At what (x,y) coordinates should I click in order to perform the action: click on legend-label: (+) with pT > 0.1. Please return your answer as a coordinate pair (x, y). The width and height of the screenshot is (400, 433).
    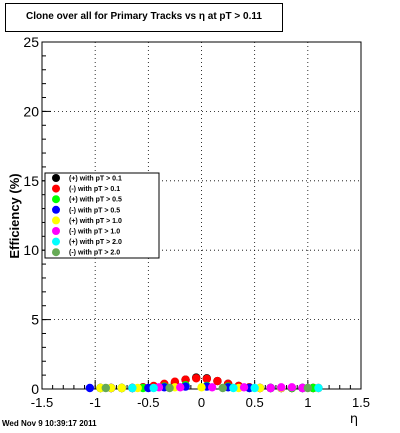
    Looking at the image, I should click on (95, 179).